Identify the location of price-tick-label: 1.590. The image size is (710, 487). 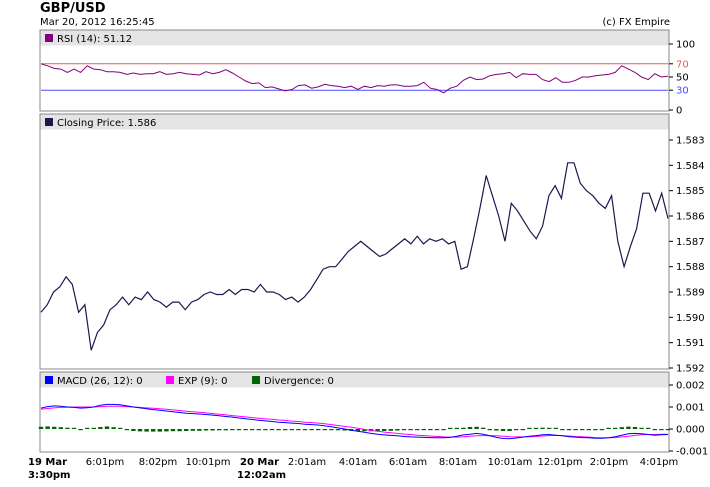
(690, 318).